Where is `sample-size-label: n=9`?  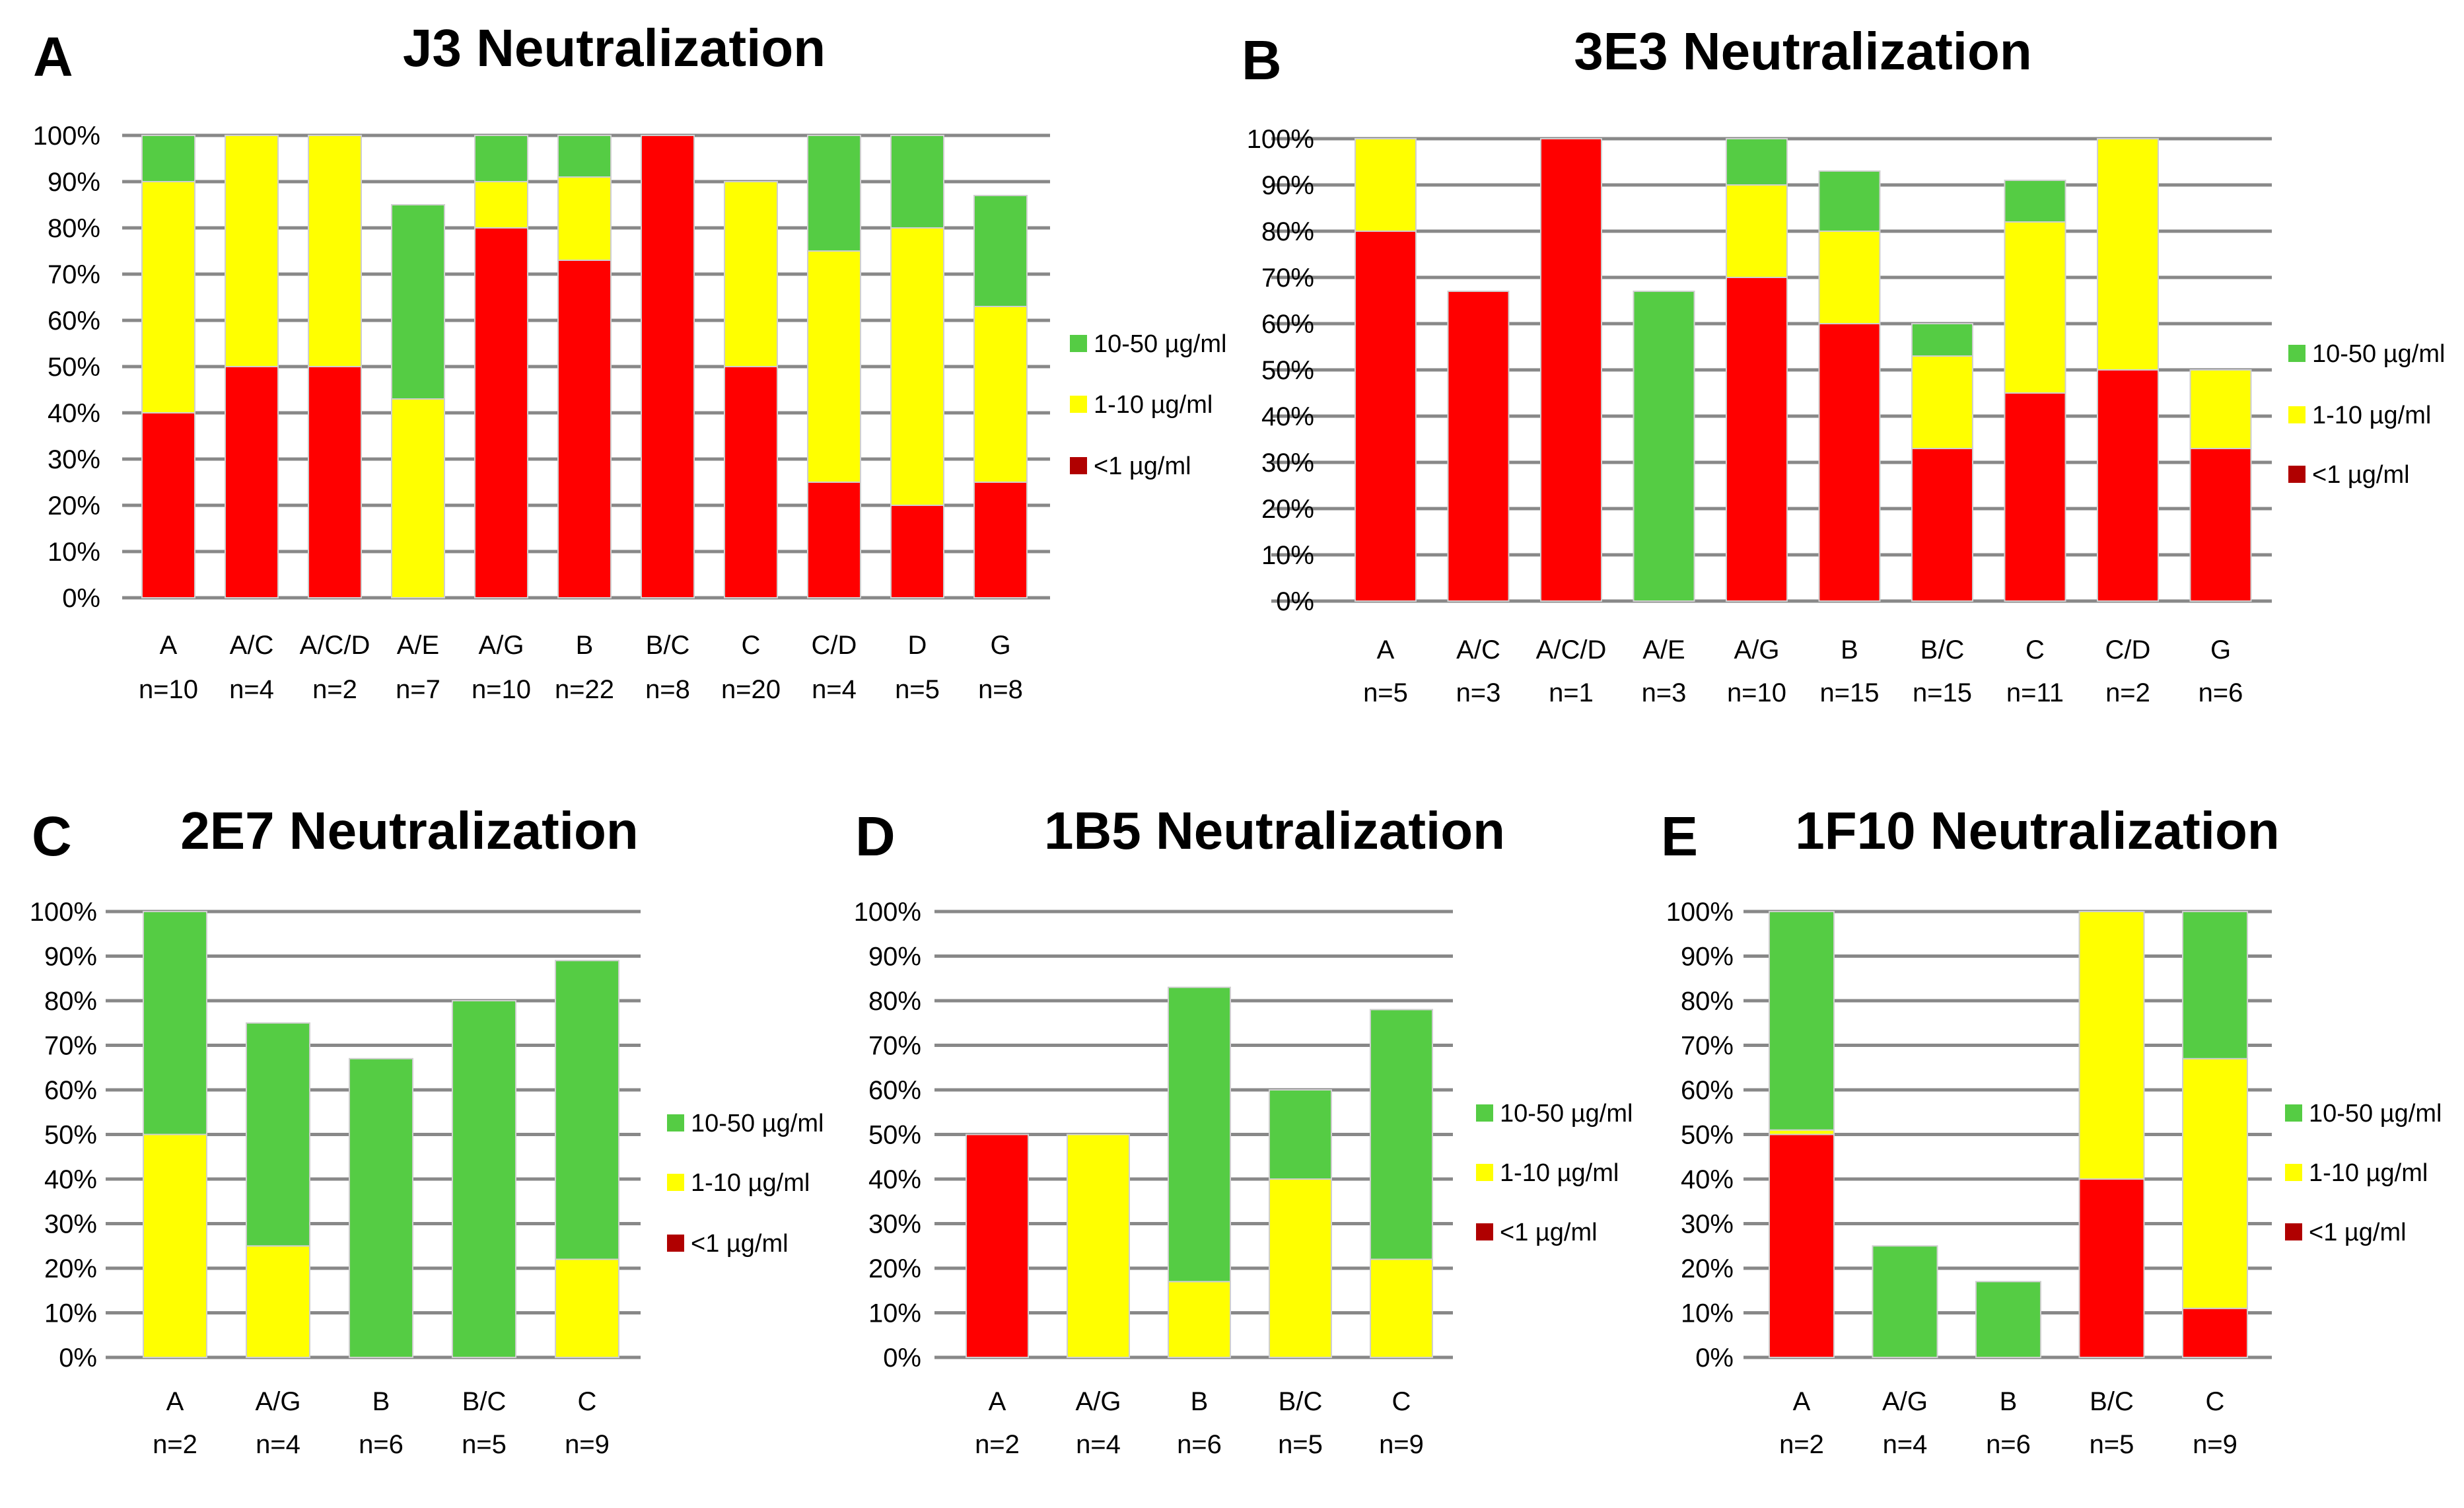
sample-size-label: n=9 is located at coordinates (1401, 1444).